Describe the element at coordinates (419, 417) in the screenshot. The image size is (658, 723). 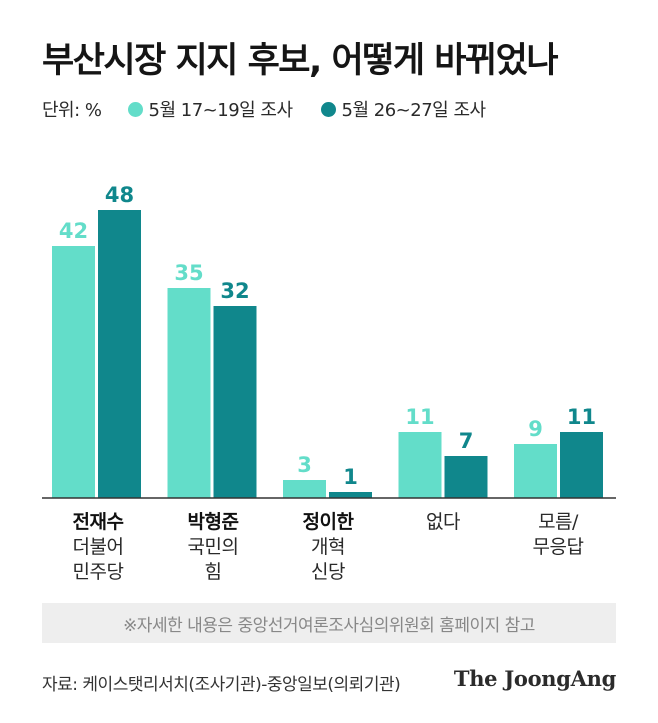
I see `data-label-series1-cat3: 11` at that location.